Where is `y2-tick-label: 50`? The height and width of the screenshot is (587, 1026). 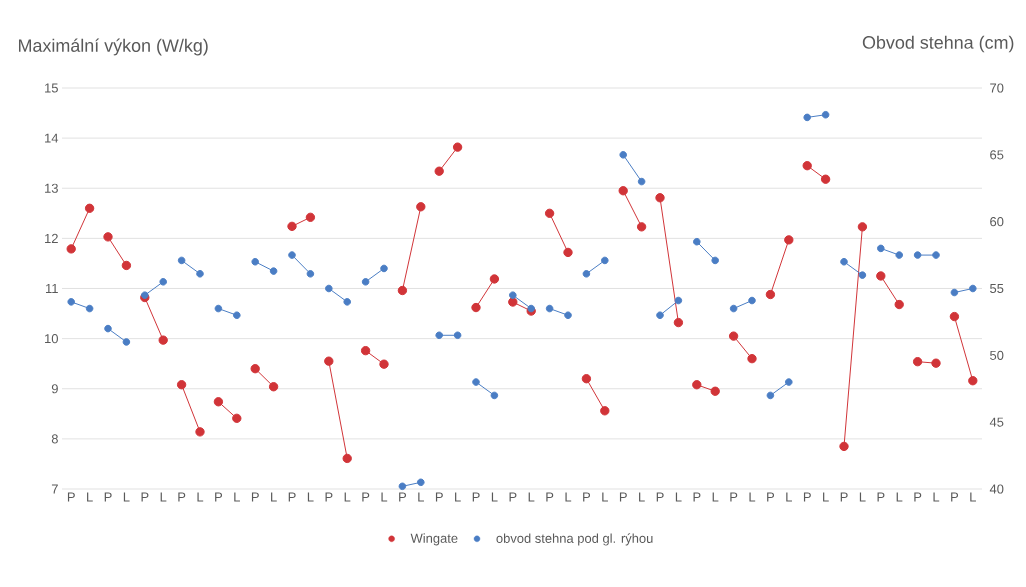 y2-tick-label: 50 is located at coordinates (997, 355).